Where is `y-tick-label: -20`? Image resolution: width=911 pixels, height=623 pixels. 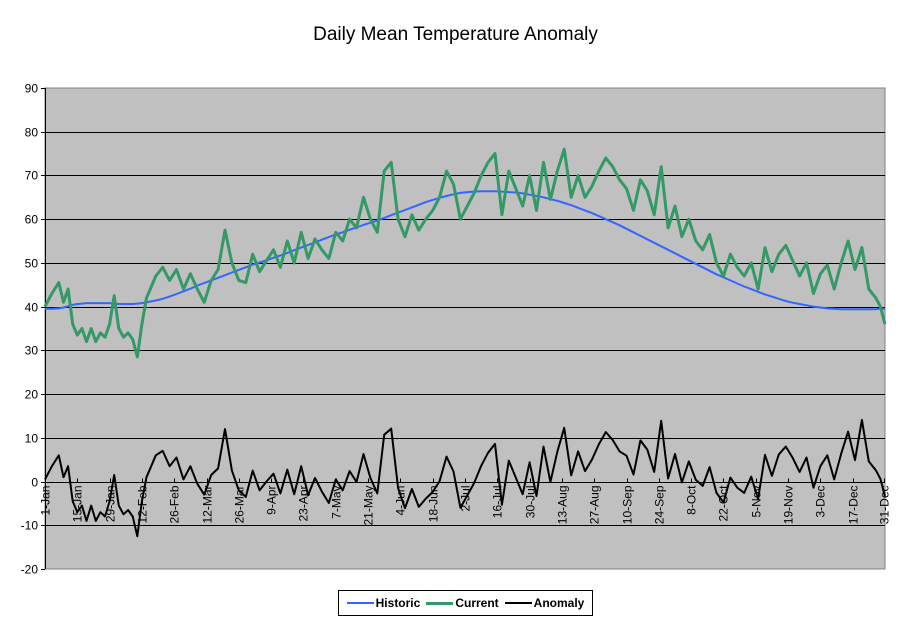
y-tick-label: -20 is located at coordinates (30, 570).